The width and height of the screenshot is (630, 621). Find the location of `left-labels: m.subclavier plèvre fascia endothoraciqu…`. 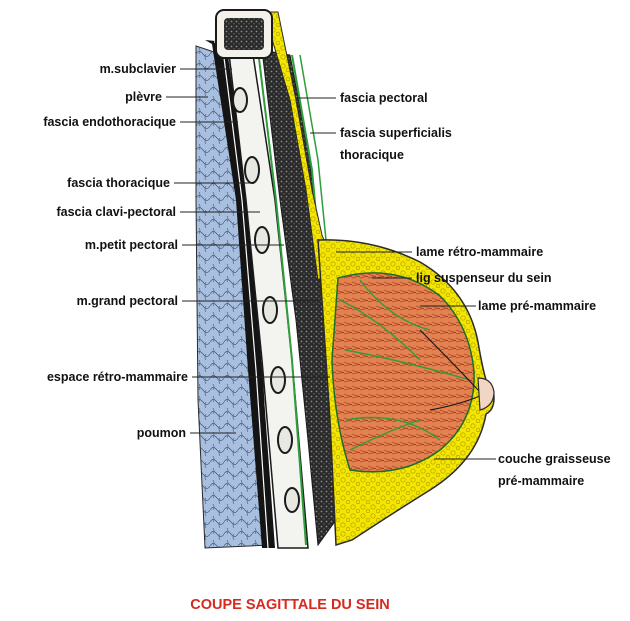

left-labels: m.subclavier plèvre fascia endothoraciqu… is located at coordinates (115, 251).